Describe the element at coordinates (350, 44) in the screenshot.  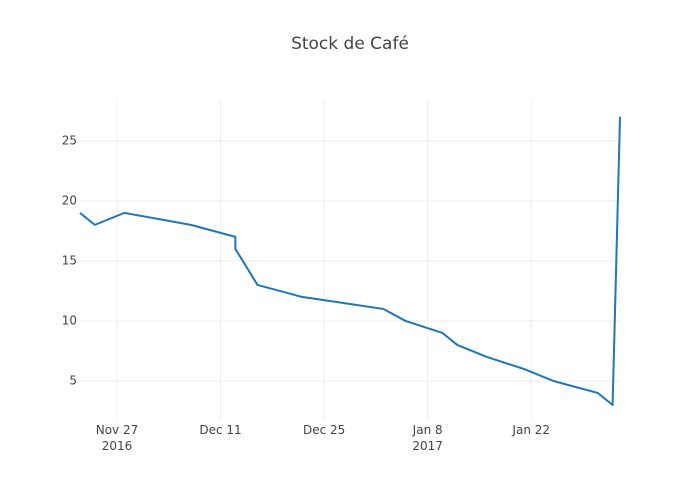
I see `chart-title: Stock de Café` at that location.